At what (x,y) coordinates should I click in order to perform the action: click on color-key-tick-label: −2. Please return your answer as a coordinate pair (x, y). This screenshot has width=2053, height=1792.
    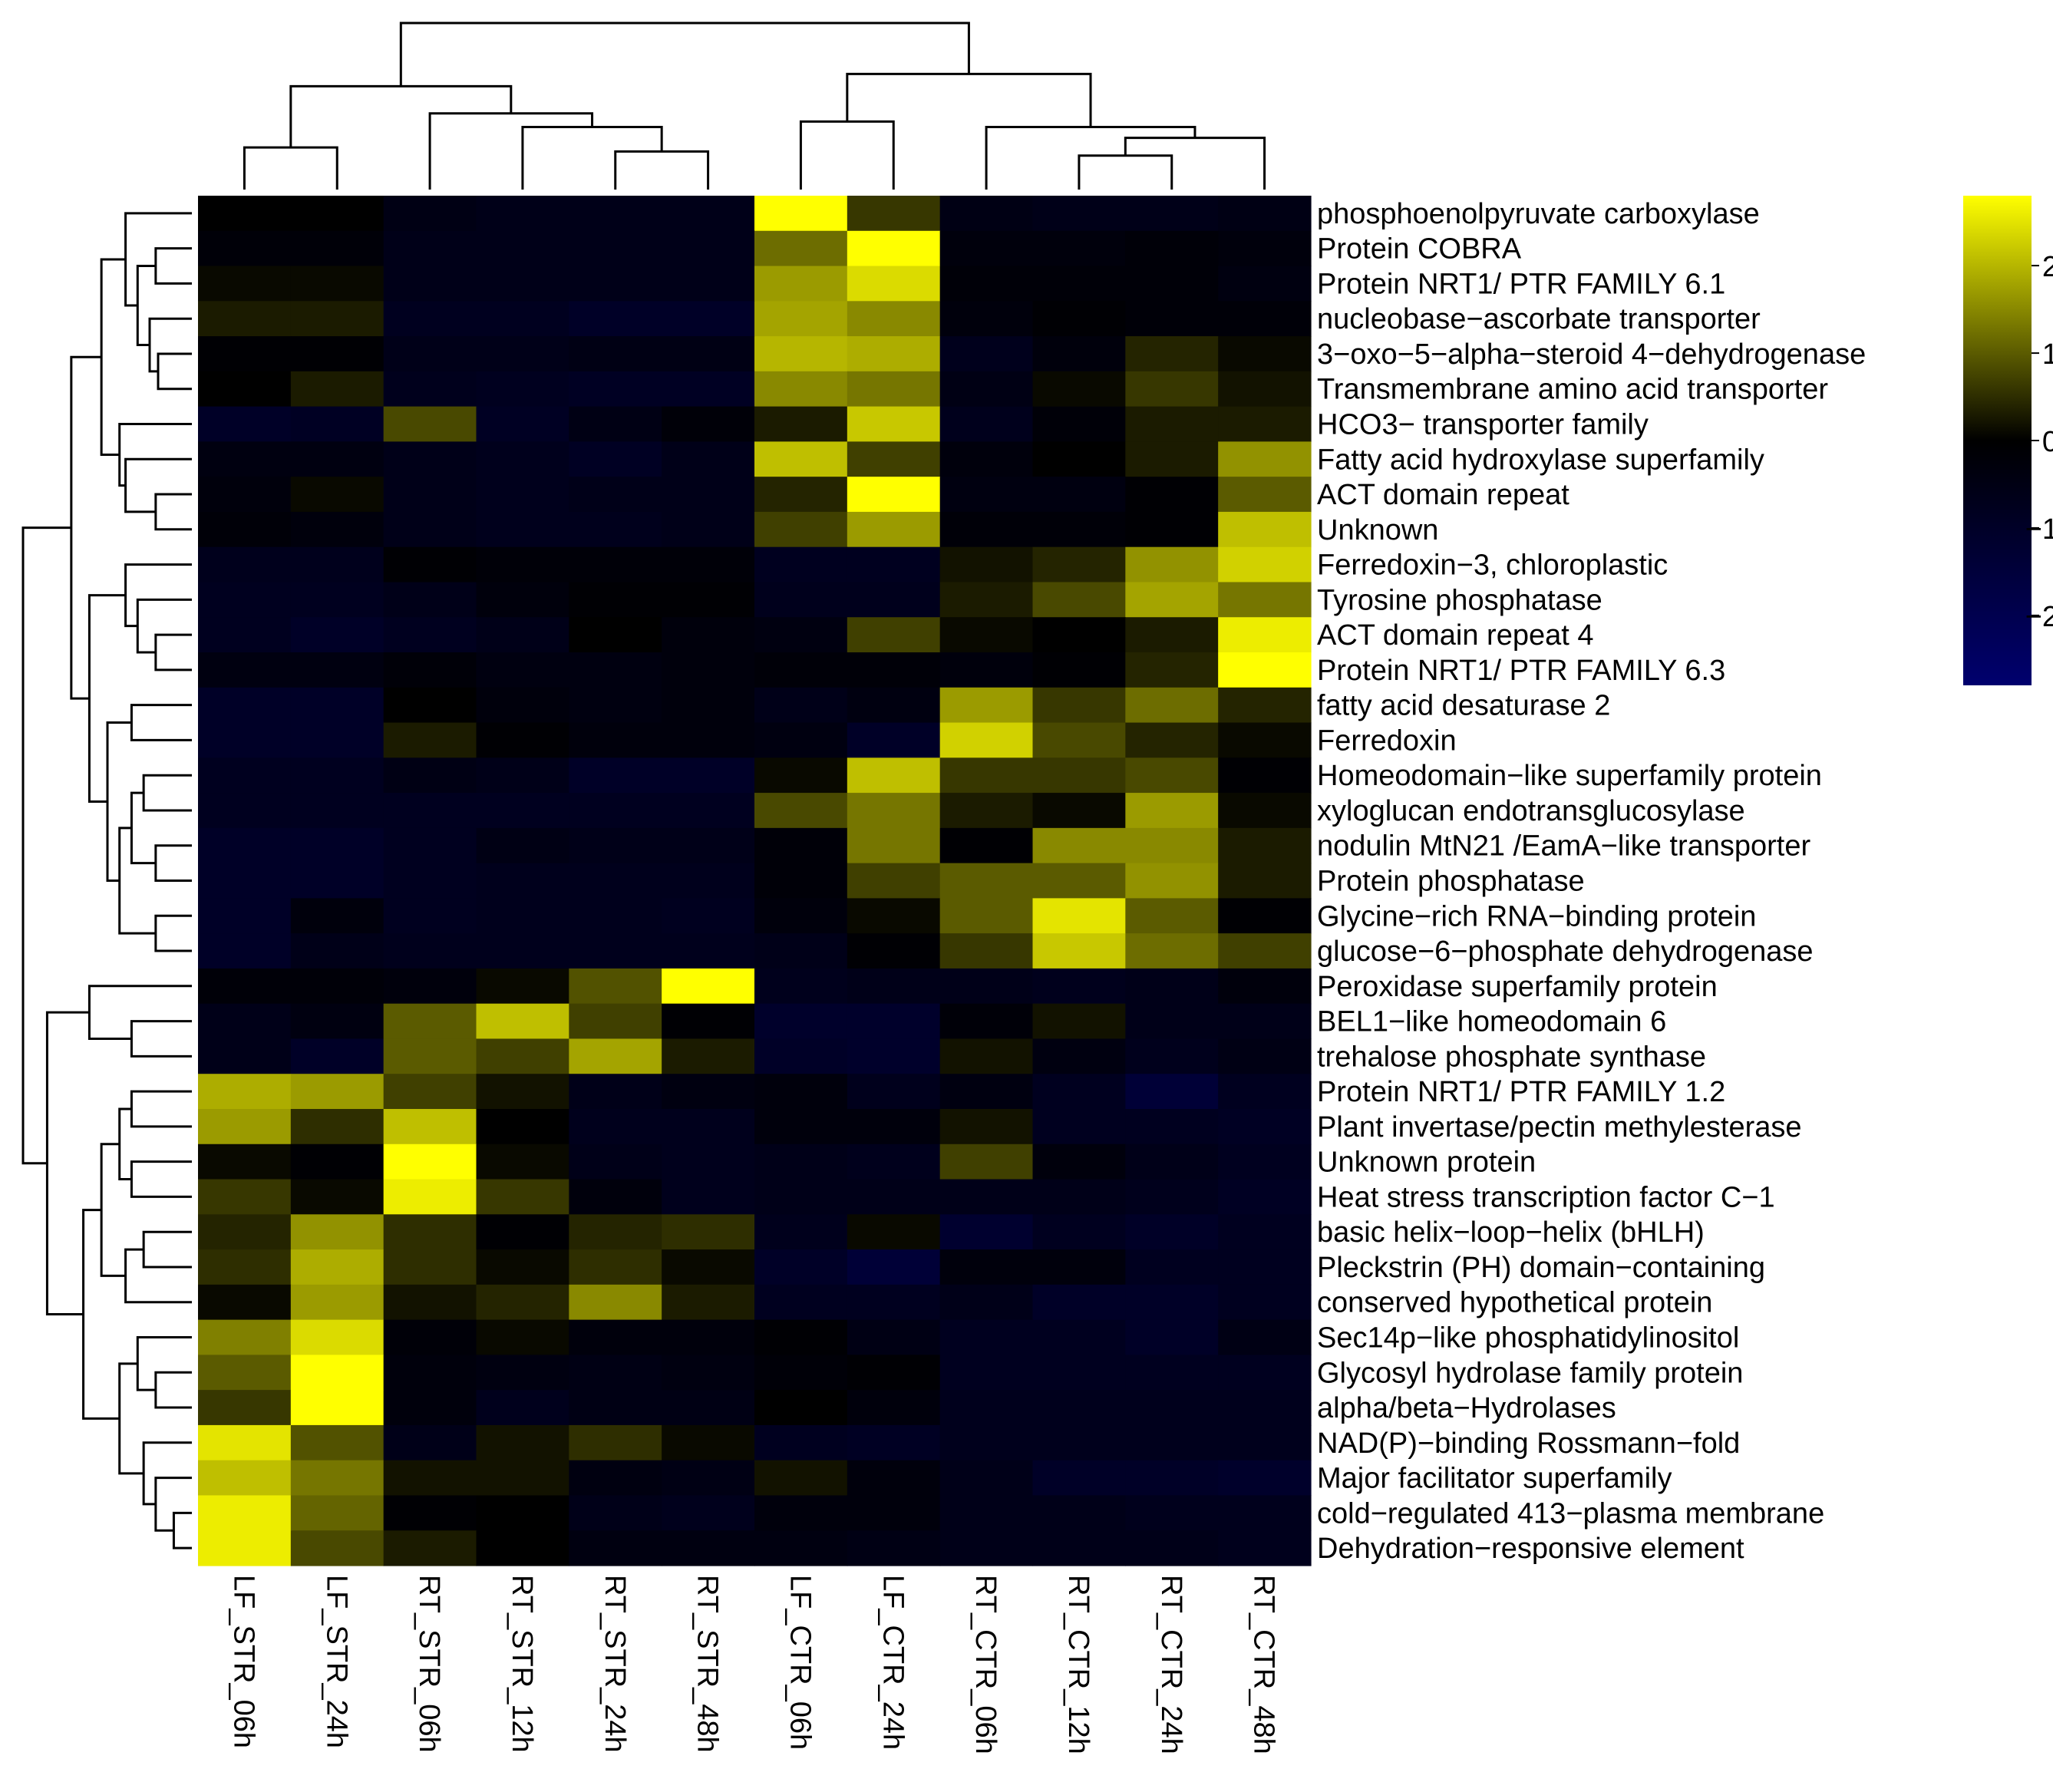
    Looking at the image, I should click on (2039, 617).